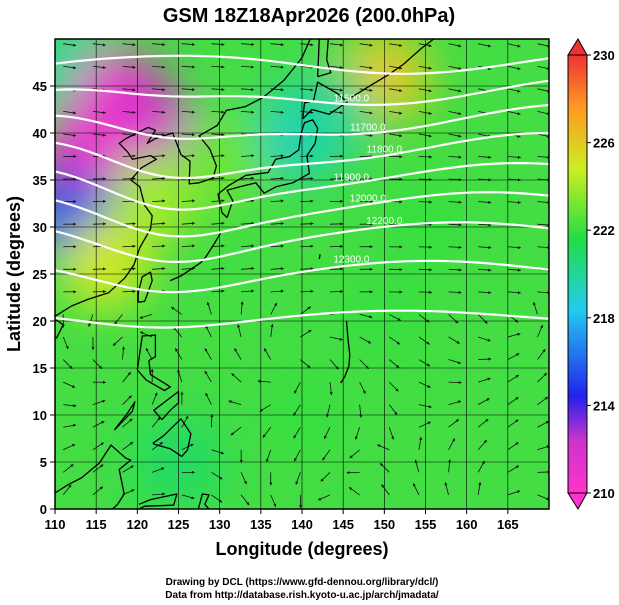 The width and height of the screenshot is (619, 605). What do you see at coordinates (309, 16) in the screenshot?
I see `chart-title: GSM 18Z18Apr2026 (200.0hPa)` at bounding box center [309, 16].